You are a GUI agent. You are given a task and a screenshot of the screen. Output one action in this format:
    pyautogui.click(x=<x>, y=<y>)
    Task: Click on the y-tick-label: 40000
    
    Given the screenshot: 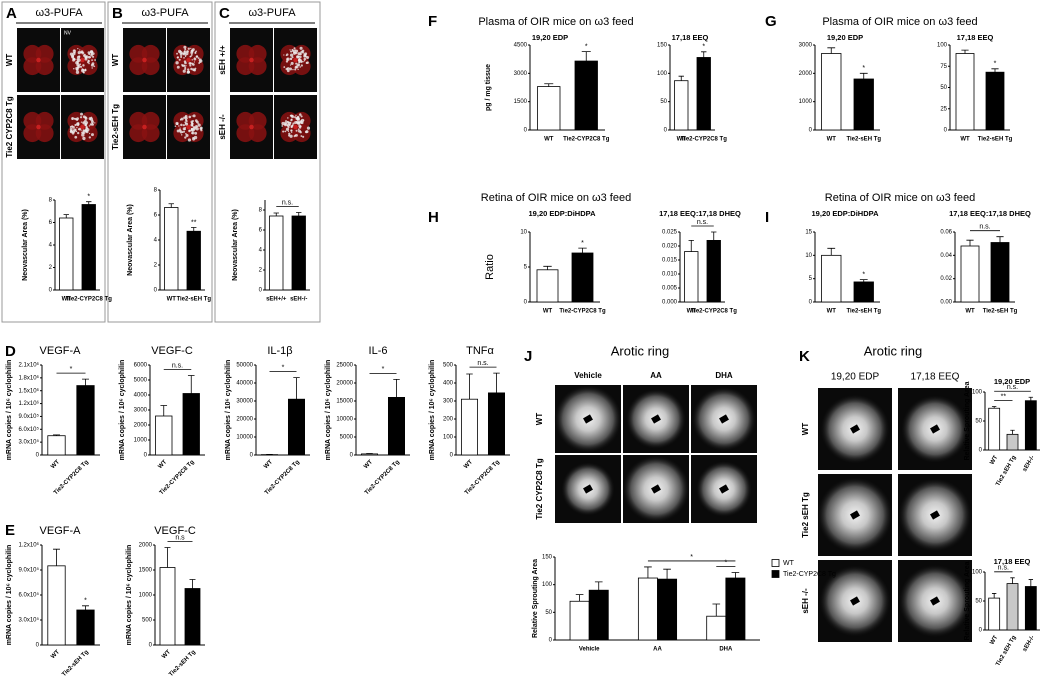 What is the action you would take?
    pyautogui.click(x=244, y=384)
    